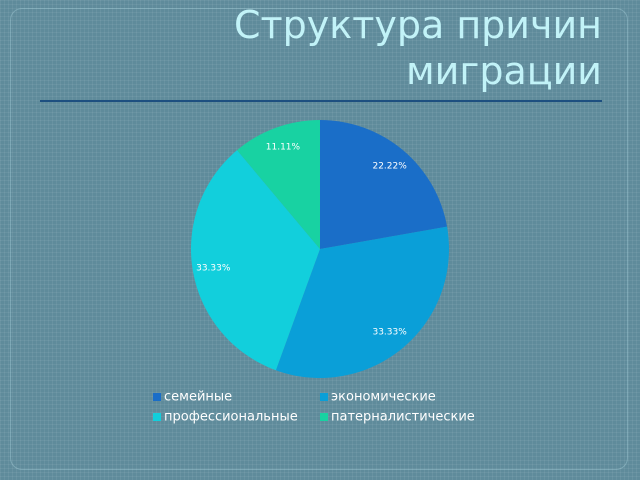 The height and width of the screenshot is (480, 640). Describe the element at coordinates (389, 166) in the screenshot. I see `value-label: 22.22%` at that location.